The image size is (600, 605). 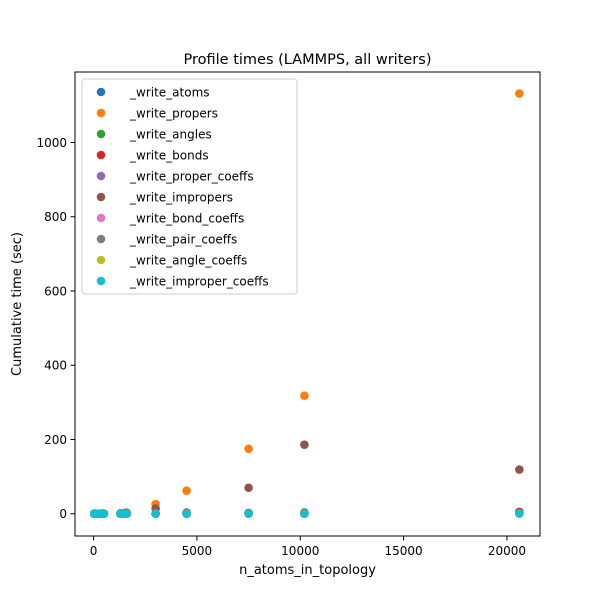 I want to click on legend-label: _write_improper_coeffs, so click(x=199, y=281).